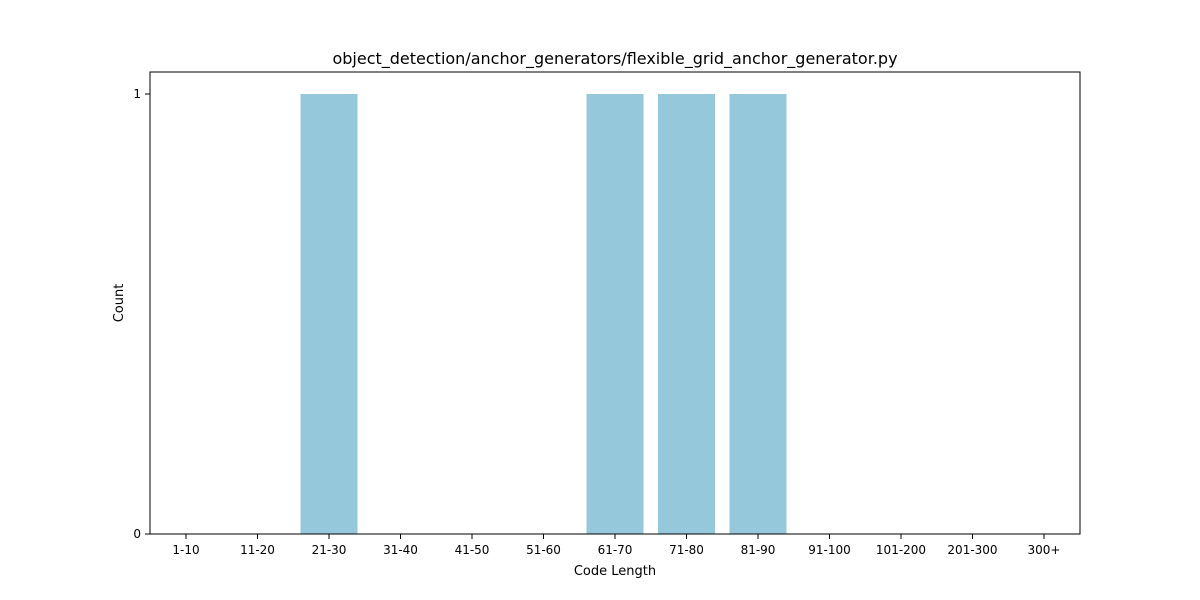 The image size is (1200, 600). I want to click on x-tick-label: 31-40, so click(400, 550).